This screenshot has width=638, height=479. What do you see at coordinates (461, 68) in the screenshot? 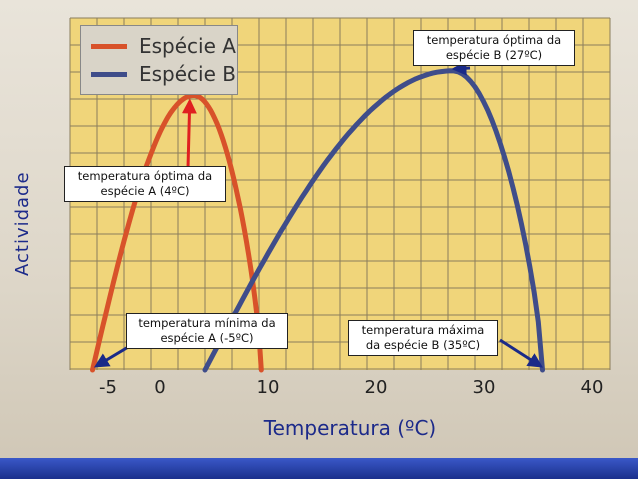
I see `arrow-optimal-b` at bounding box center [461, 68].